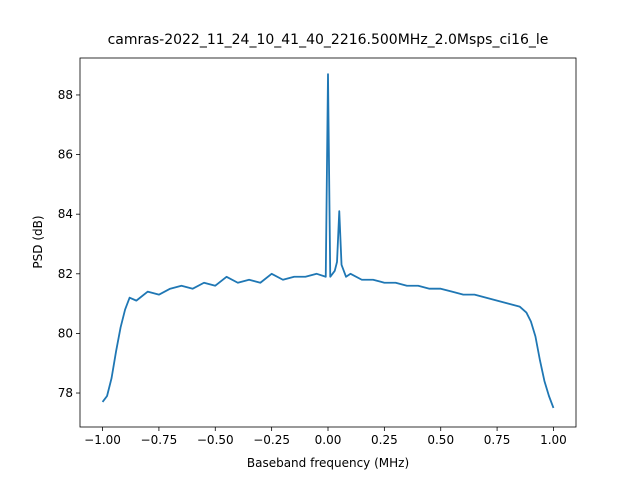  What do you see at coordinates (38, 241) in the screenshot?
I see `y-axis-label: PSD (dB)` at bounding box center [38, 241].